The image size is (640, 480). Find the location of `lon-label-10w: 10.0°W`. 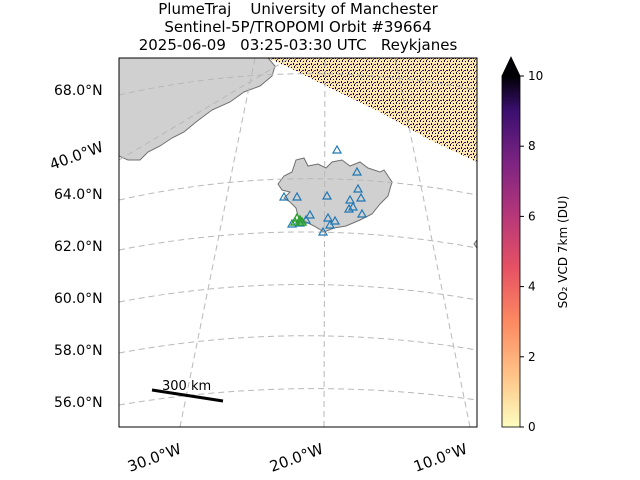

lon-label-10w: 10.0°W is located at coordinates (440, 458).